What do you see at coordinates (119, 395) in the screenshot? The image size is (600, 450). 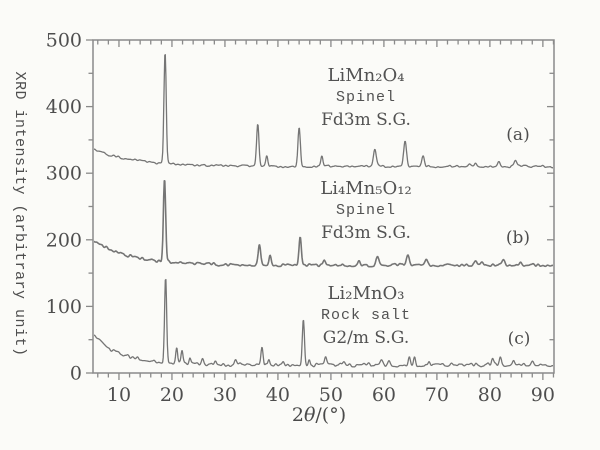 I see `x-tick-label: 10` at bounding box center [119, 395].